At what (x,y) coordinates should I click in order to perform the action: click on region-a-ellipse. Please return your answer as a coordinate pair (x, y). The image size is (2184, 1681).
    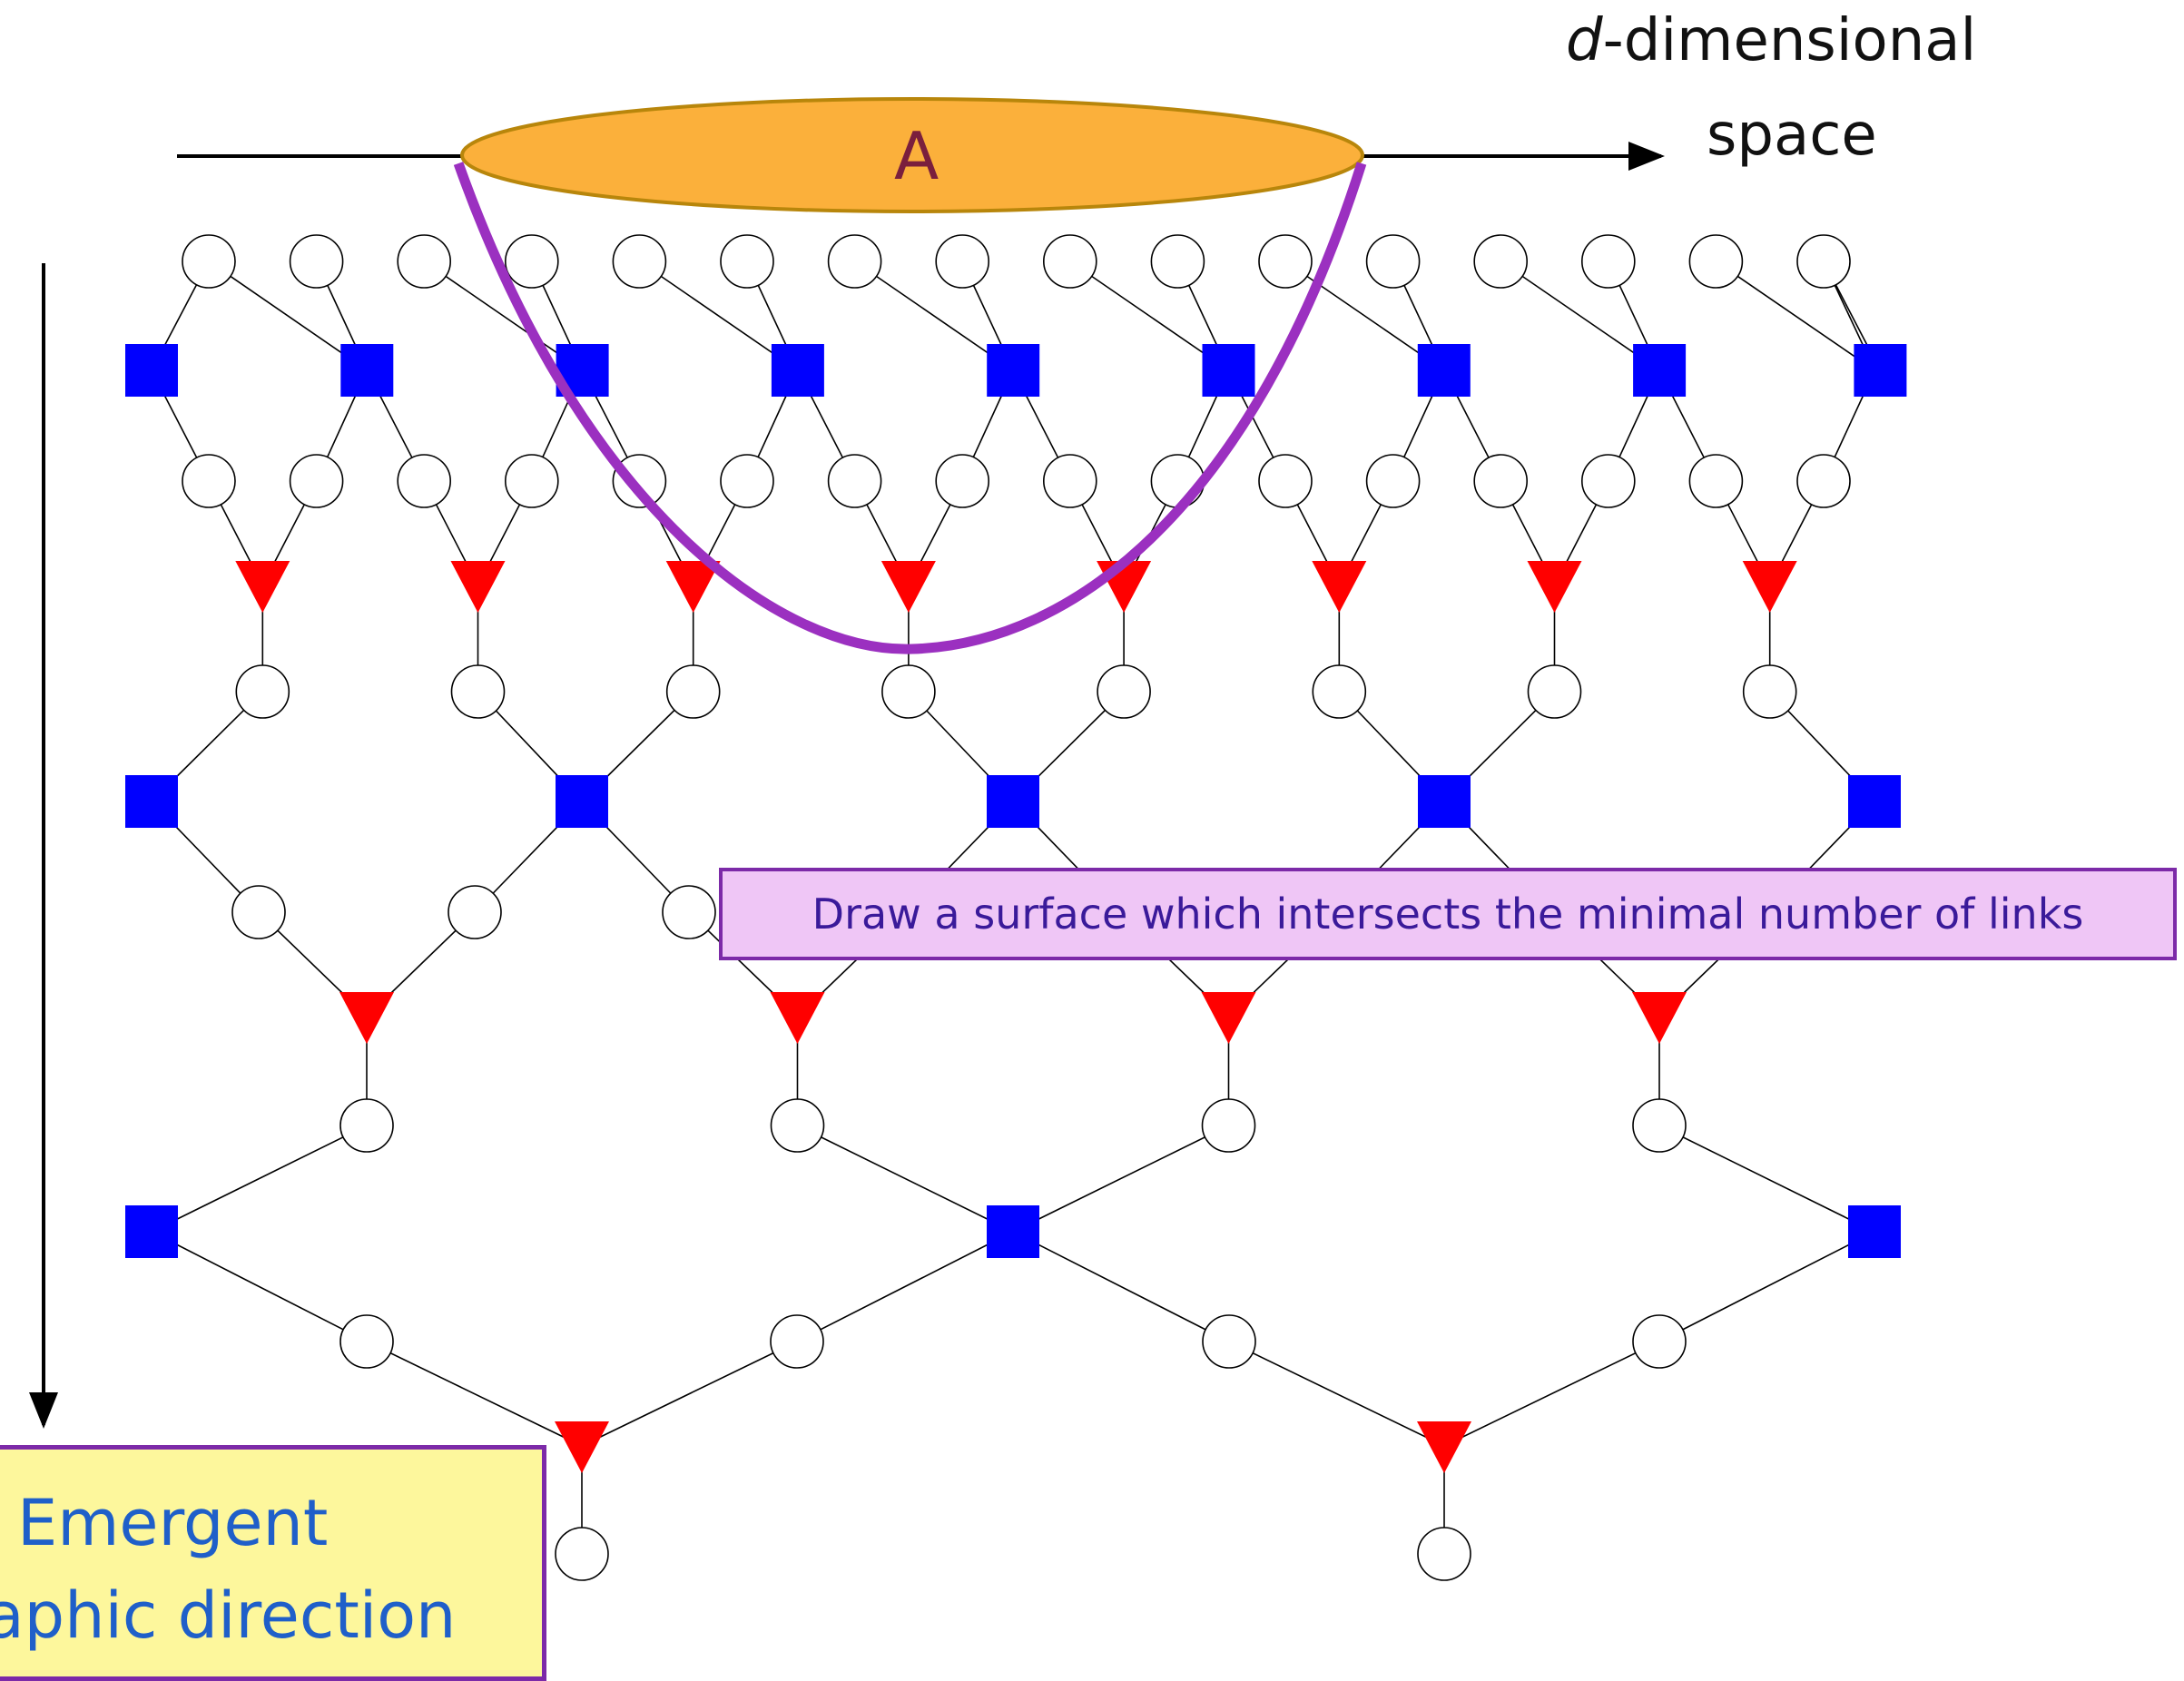
    Looking at the image, I should click on (912, 155).